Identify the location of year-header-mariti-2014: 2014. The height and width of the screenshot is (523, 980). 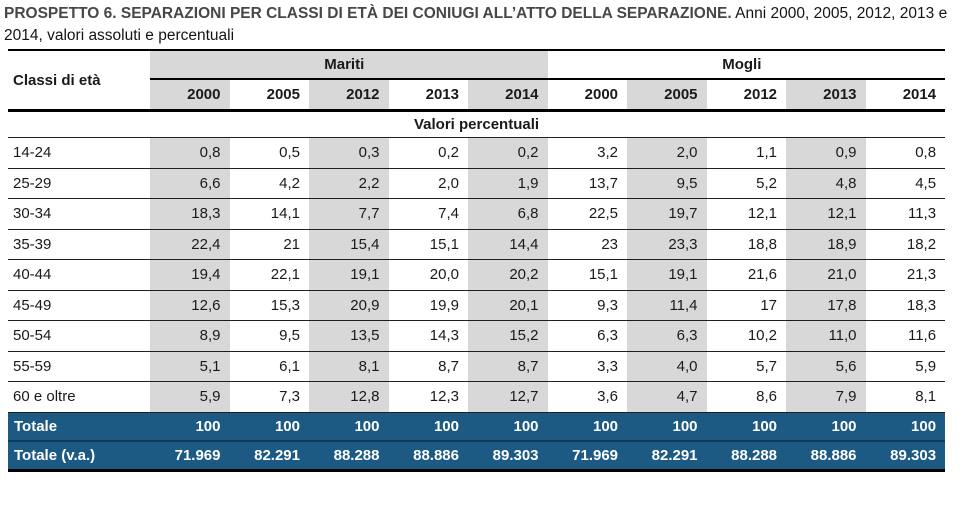
(508, 95).